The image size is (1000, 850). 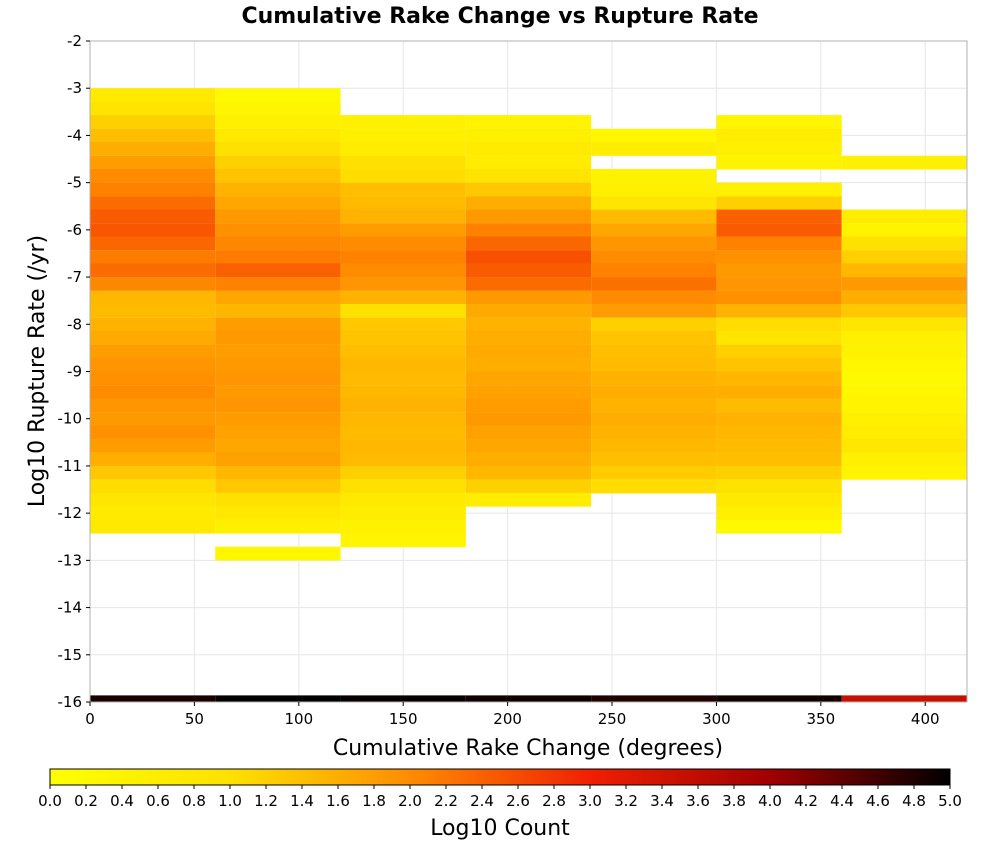 What do you see at coordinates (770, 801) in the screenshot?
I see `colorbar-tick-label: 4.0` at bounding box center [770, 801].